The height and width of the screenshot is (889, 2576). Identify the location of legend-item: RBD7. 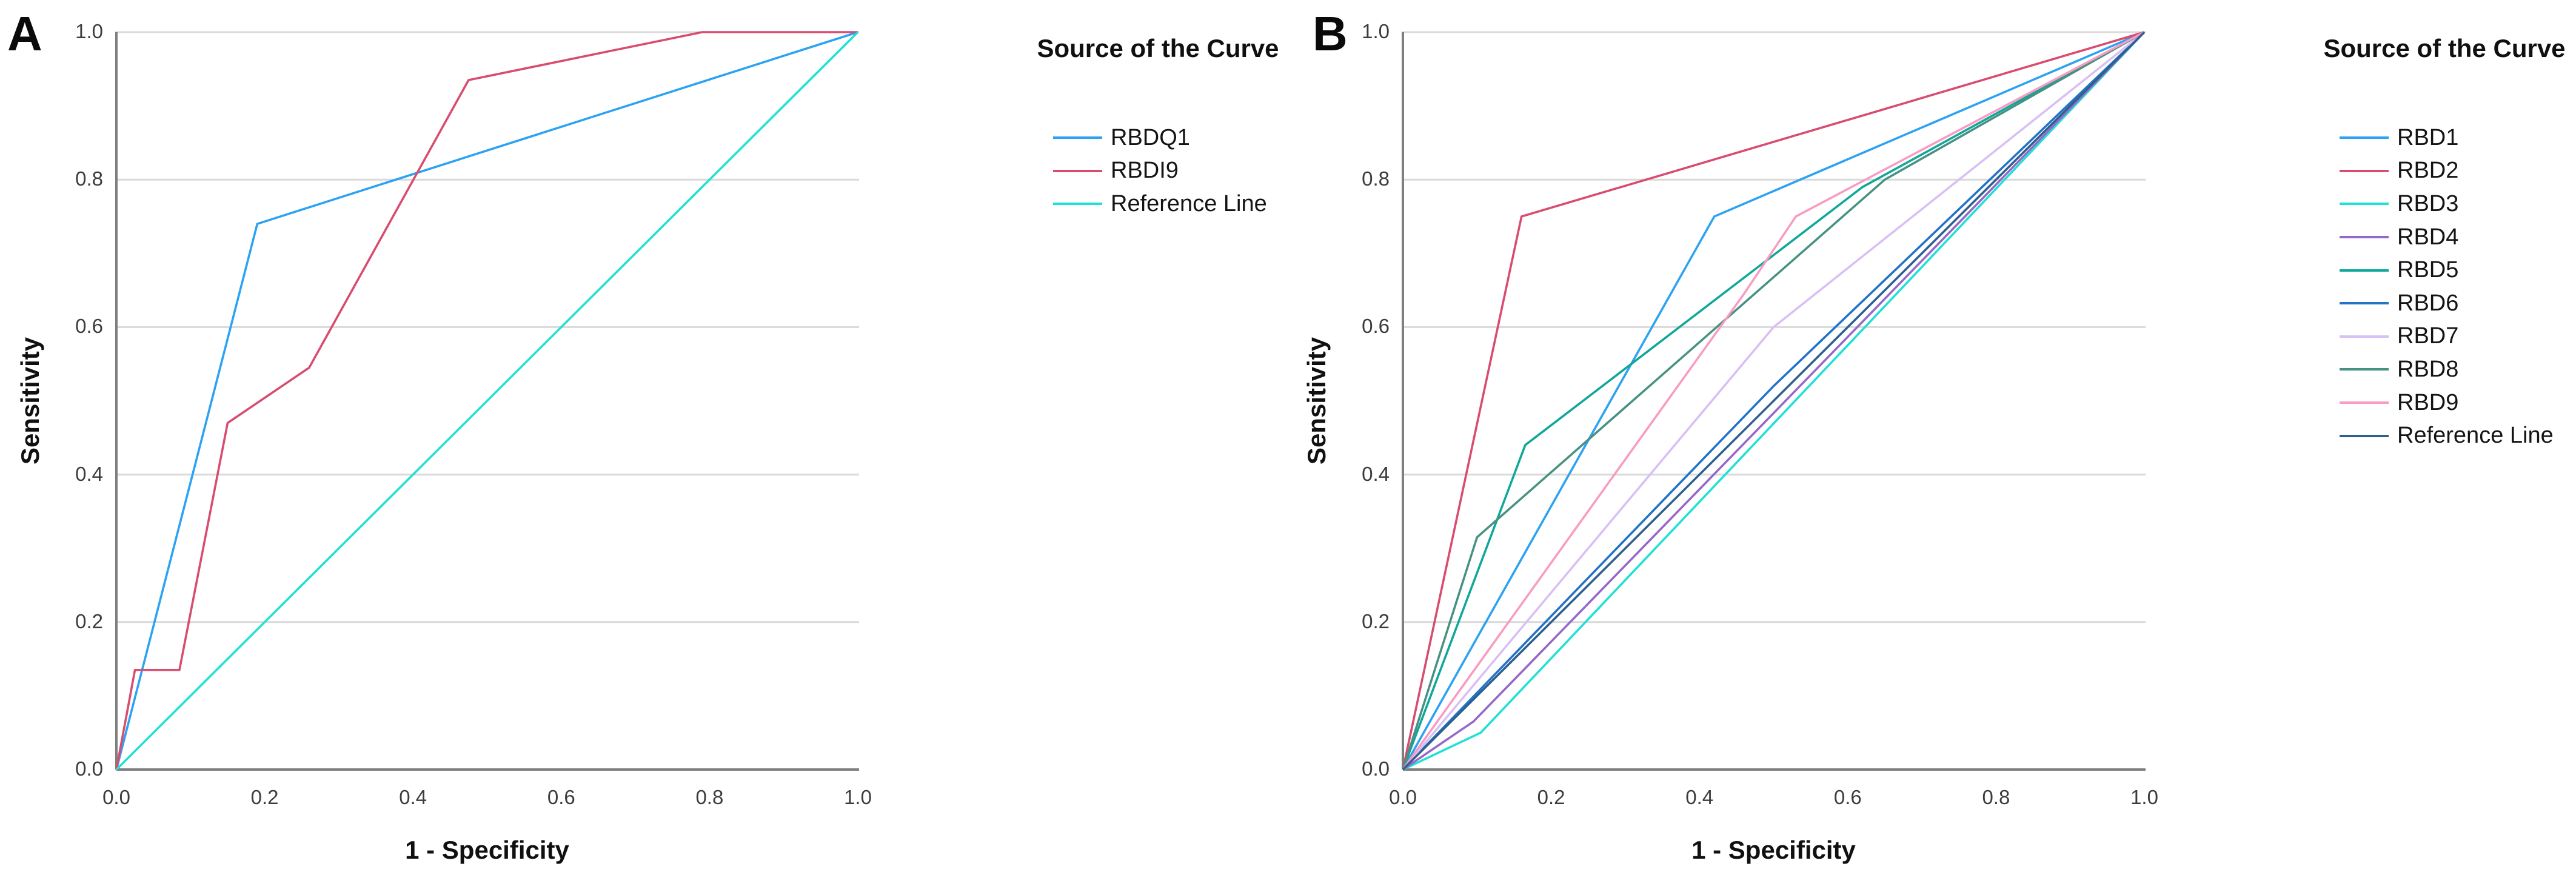
(2447, 337).